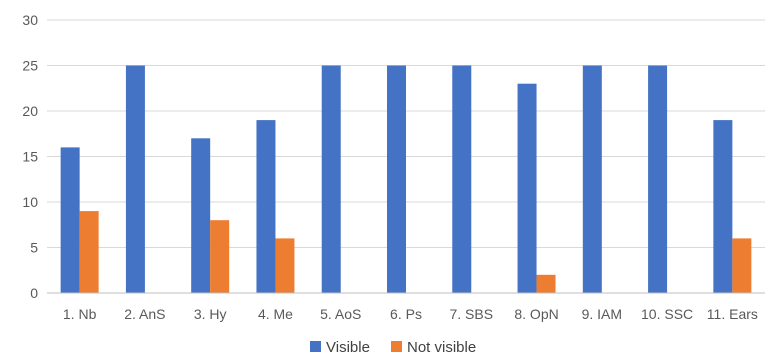  I want to click on x-tick-label: 11. Ears, so click(732, 314).